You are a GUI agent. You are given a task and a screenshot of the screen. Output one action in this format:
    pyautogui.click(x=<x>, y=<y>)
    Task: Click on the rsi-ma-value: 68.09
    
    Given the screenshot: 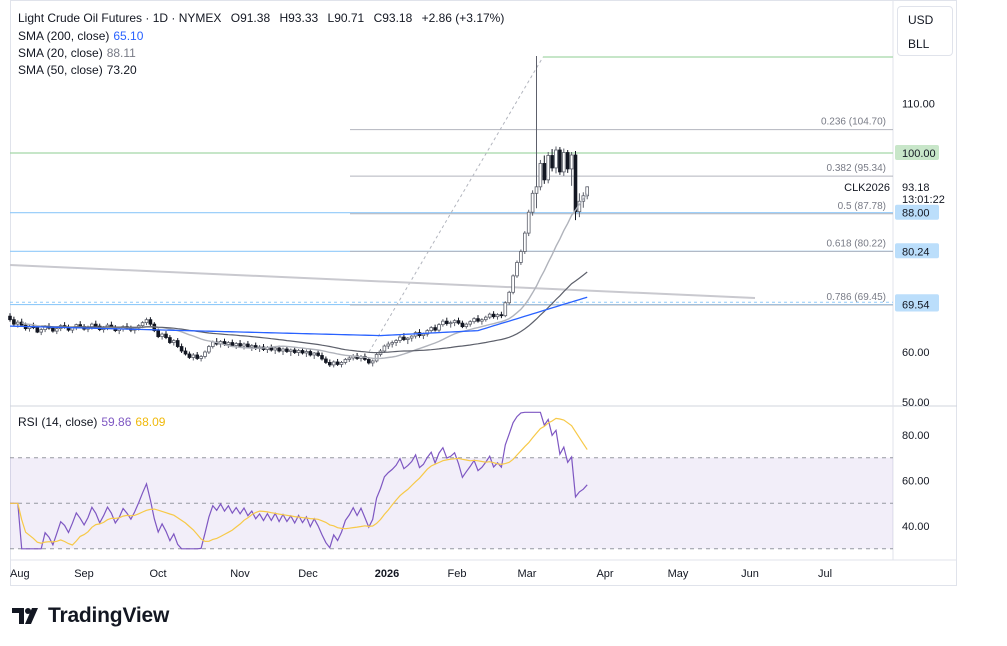 What is the action you would take?
    pyautogui.click(x=150, y=422)
    